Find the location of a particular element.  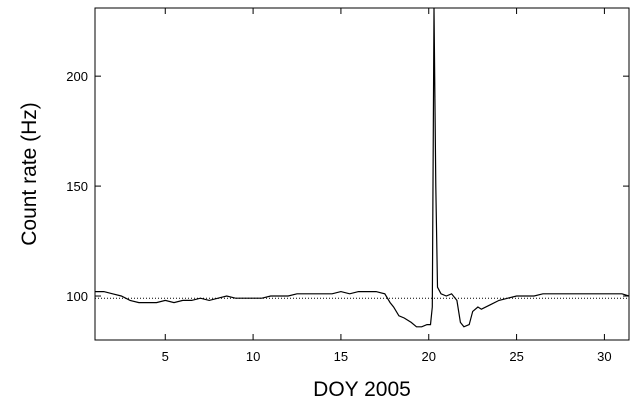

y-tick-label: 200 is located at coordinates (77, 76).